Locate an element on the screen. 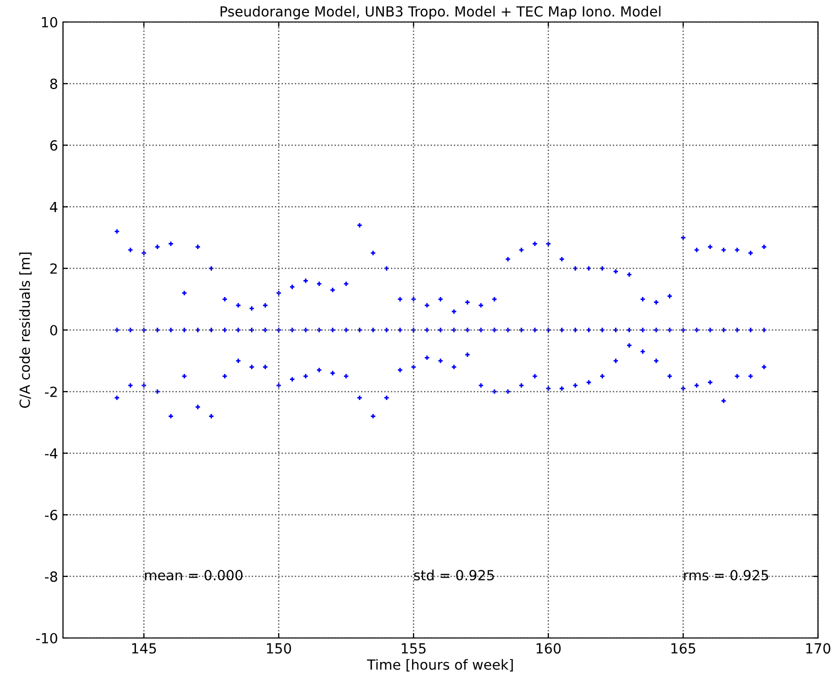  y-tick-label: 0 is located at coordinates (54, 330).